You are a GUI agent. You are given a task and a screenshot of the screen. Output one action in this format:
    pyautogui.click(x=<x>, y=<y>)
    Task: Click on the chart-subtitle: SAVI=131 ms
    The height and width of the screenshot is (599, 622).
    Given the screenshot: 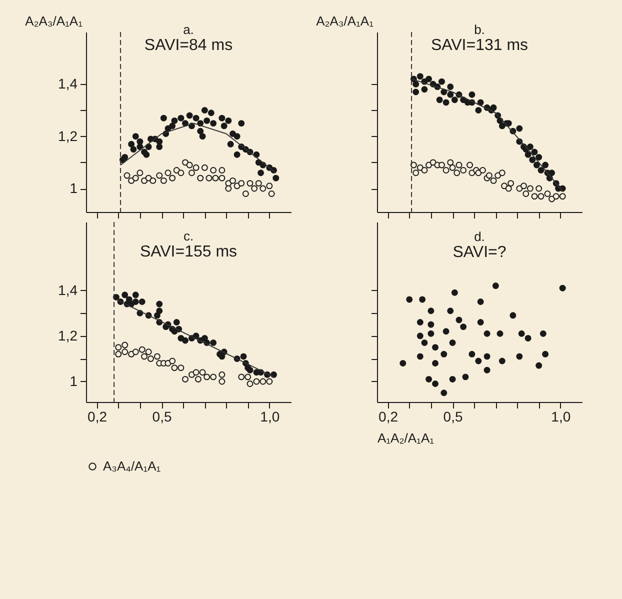 What is the action you would take?
    pyautogui.click(x=479, y=45)
    